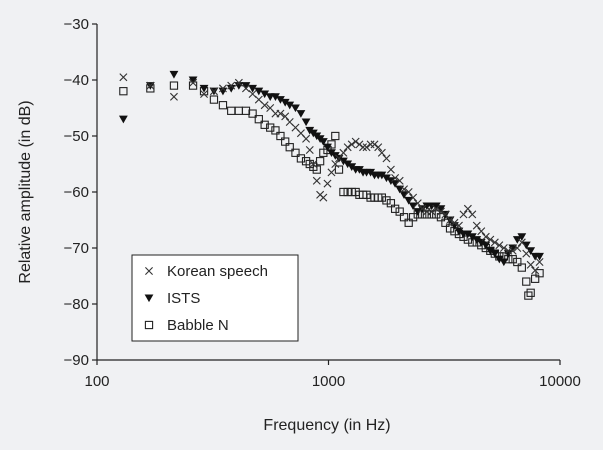 Image resolution: width=603 pixels, height=450 pixels. Describe the element at coordinates (76, 304) in the screenshot. I see `y-tick-label: −80` at that location.